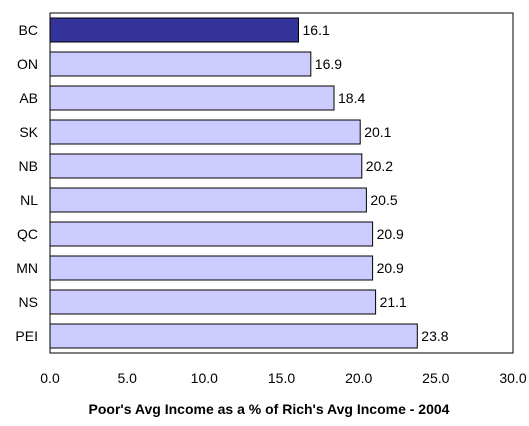  I want to click on value-label-nb: 20.2, so click(379, 166).